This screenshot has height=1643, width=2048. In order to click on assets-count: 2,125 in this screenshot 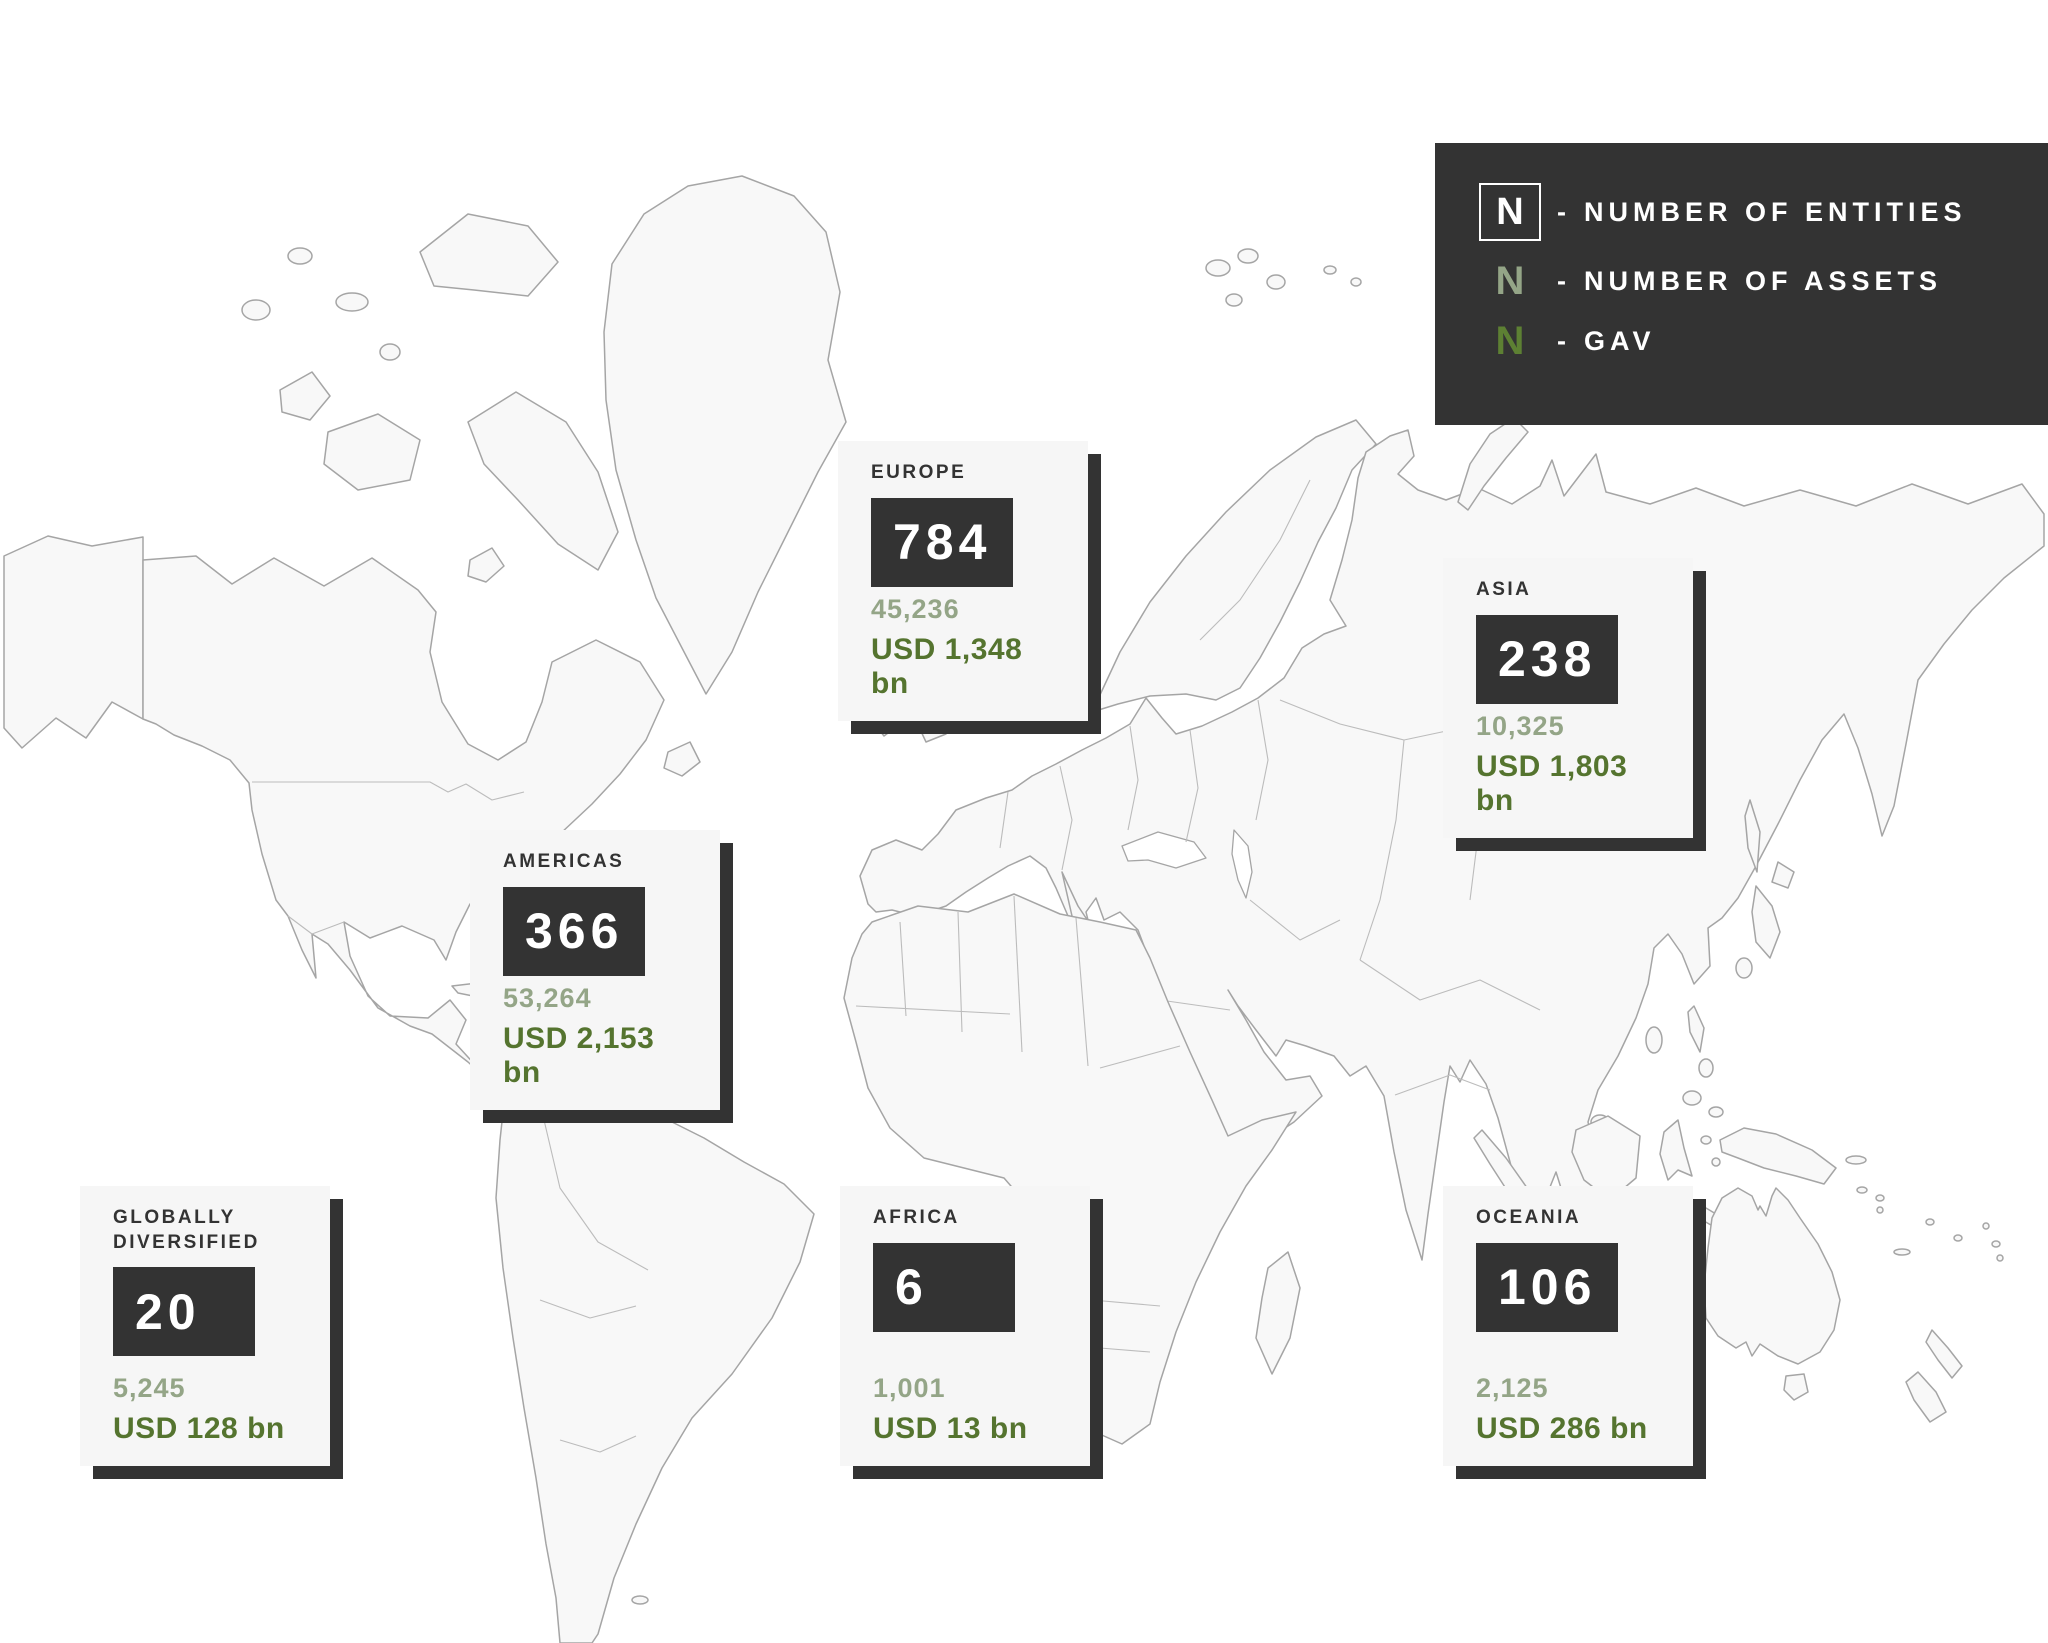, I will do `click(1512, 1388)`.